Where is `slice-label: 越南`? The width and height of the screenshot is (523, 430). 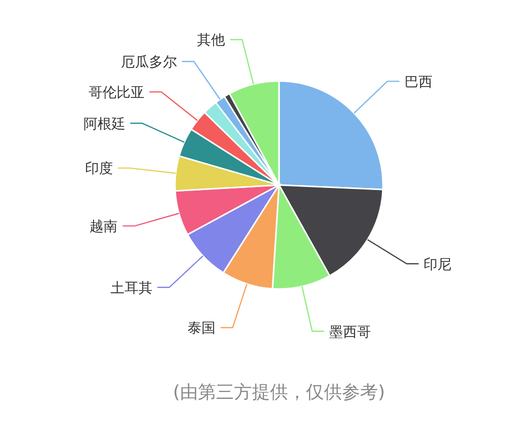 slice-label: 越南 is located at coordinates (104, 226).